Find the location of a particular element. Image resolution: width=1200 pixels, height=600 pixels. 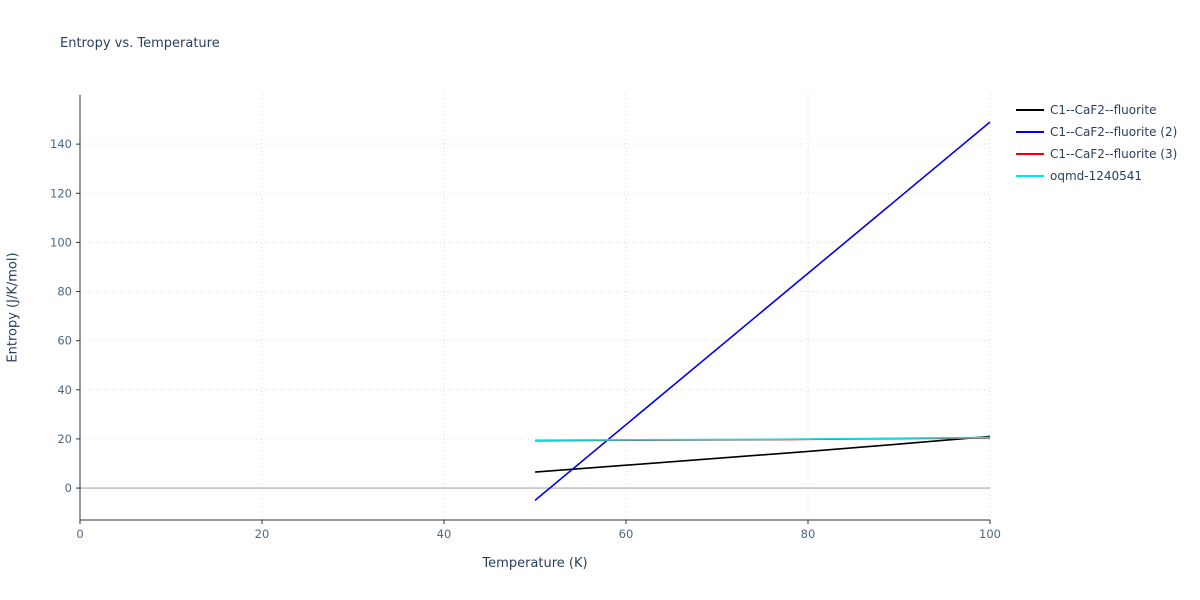

legend-item: C1--CaF2--fluorite (3) is located at coordinates (1096, 154).